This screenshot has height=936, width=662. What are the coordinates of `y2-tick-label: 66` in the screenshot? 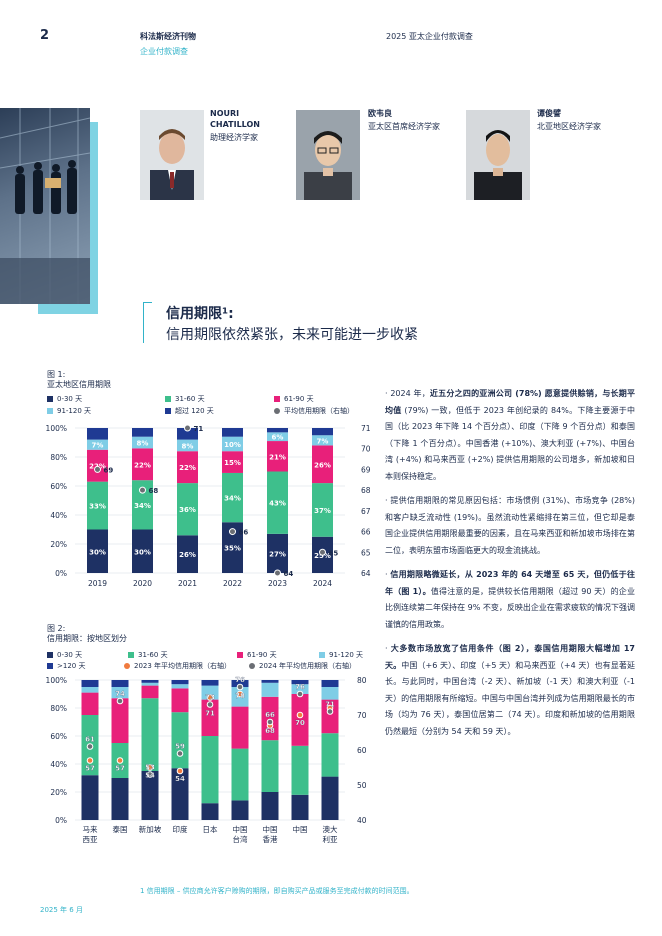 It's located at (366, 532).